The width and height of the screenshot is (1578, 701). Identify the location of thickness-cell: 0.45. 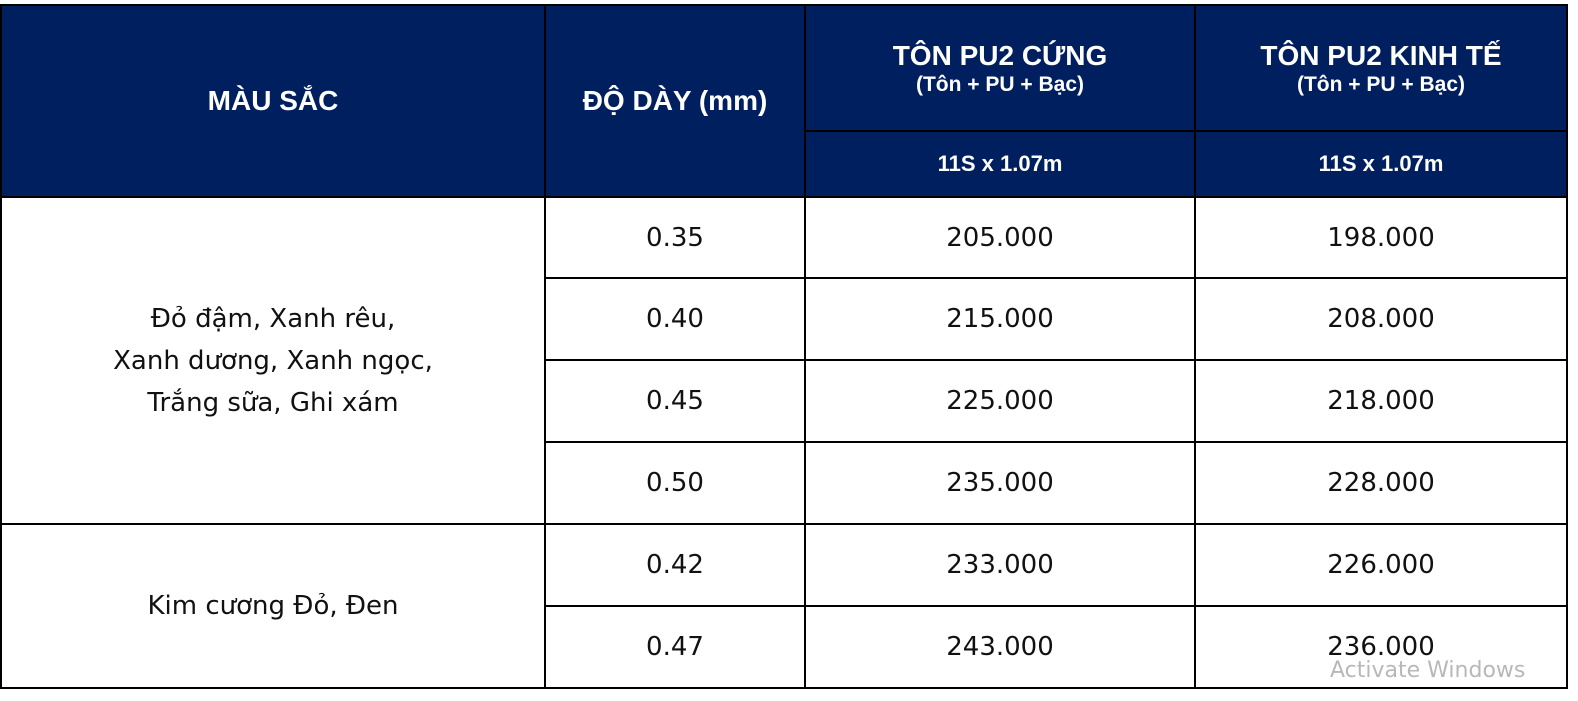
(675, 401).